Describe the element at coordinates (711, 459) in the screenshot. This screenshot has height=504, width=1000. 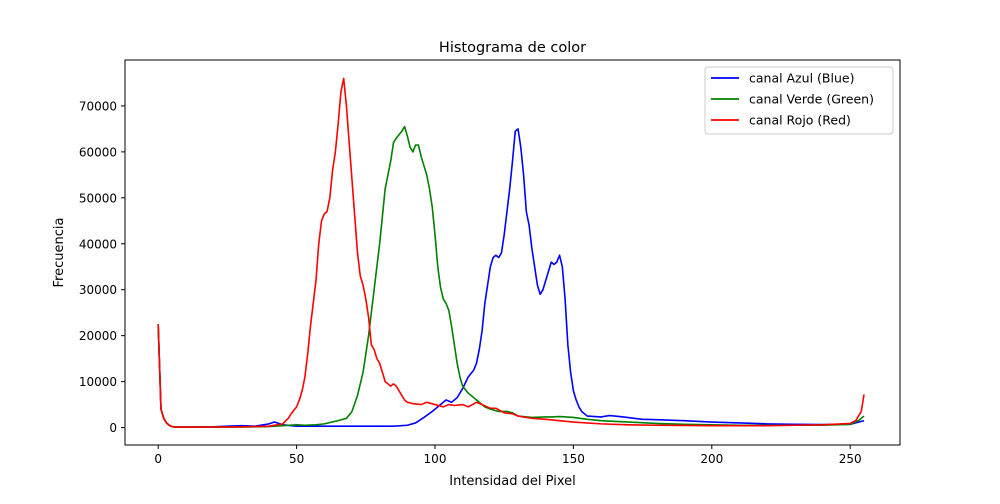
I see `x-tick-label-4: 200` at that location.